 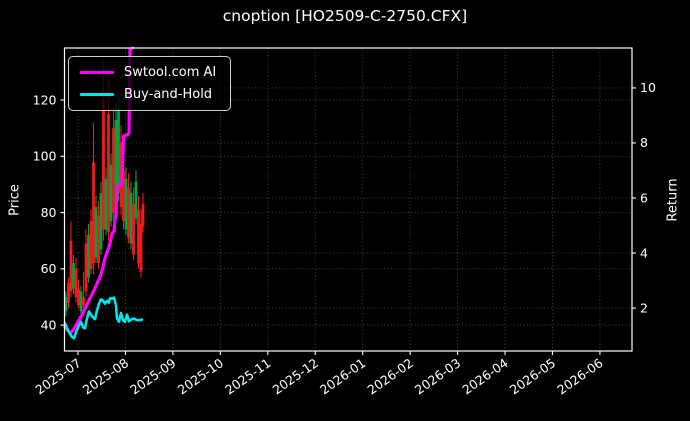 What do you see at coordinates (150, 83) in the screenshot?
I see `legend: Swtool.com AI Buy-and-Hold` at bounding box center [150, 83].